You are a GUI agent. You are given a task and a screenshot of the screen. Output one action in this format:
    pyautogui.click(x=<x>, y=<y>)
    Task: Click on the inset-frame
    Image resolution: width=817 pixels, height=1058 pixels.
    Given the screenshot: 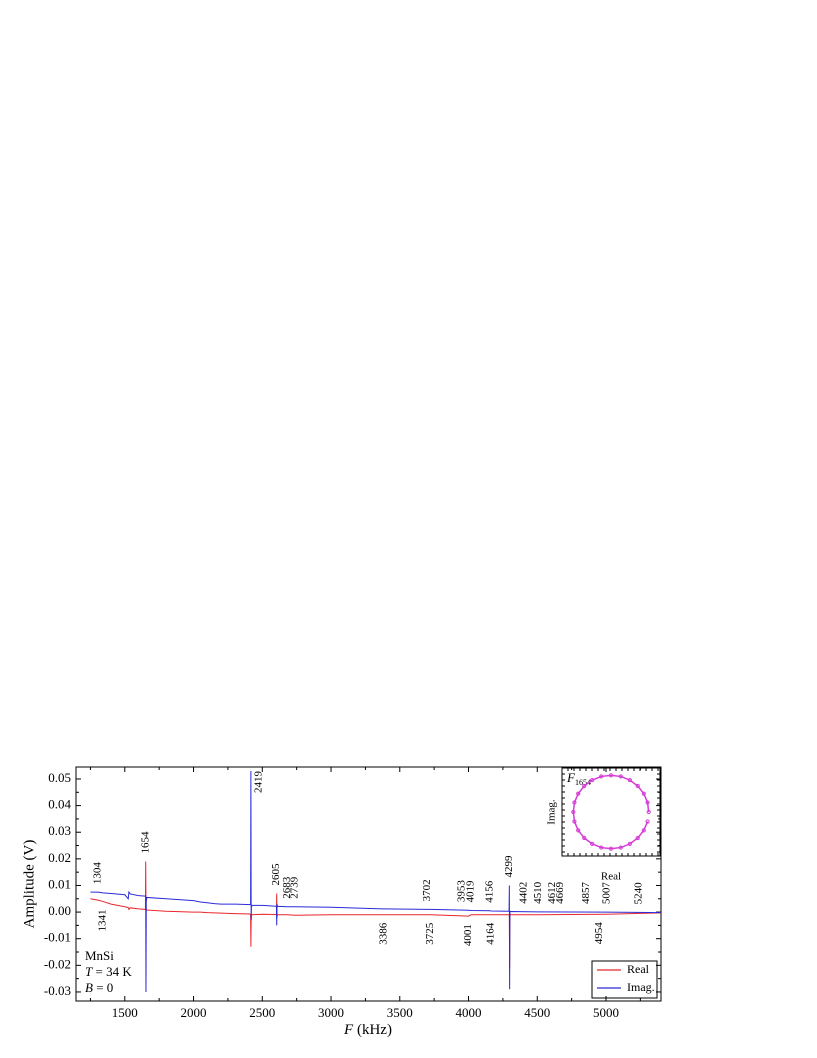 What is the action you would take?
    pyautogui.click(x=611, y=812)
    